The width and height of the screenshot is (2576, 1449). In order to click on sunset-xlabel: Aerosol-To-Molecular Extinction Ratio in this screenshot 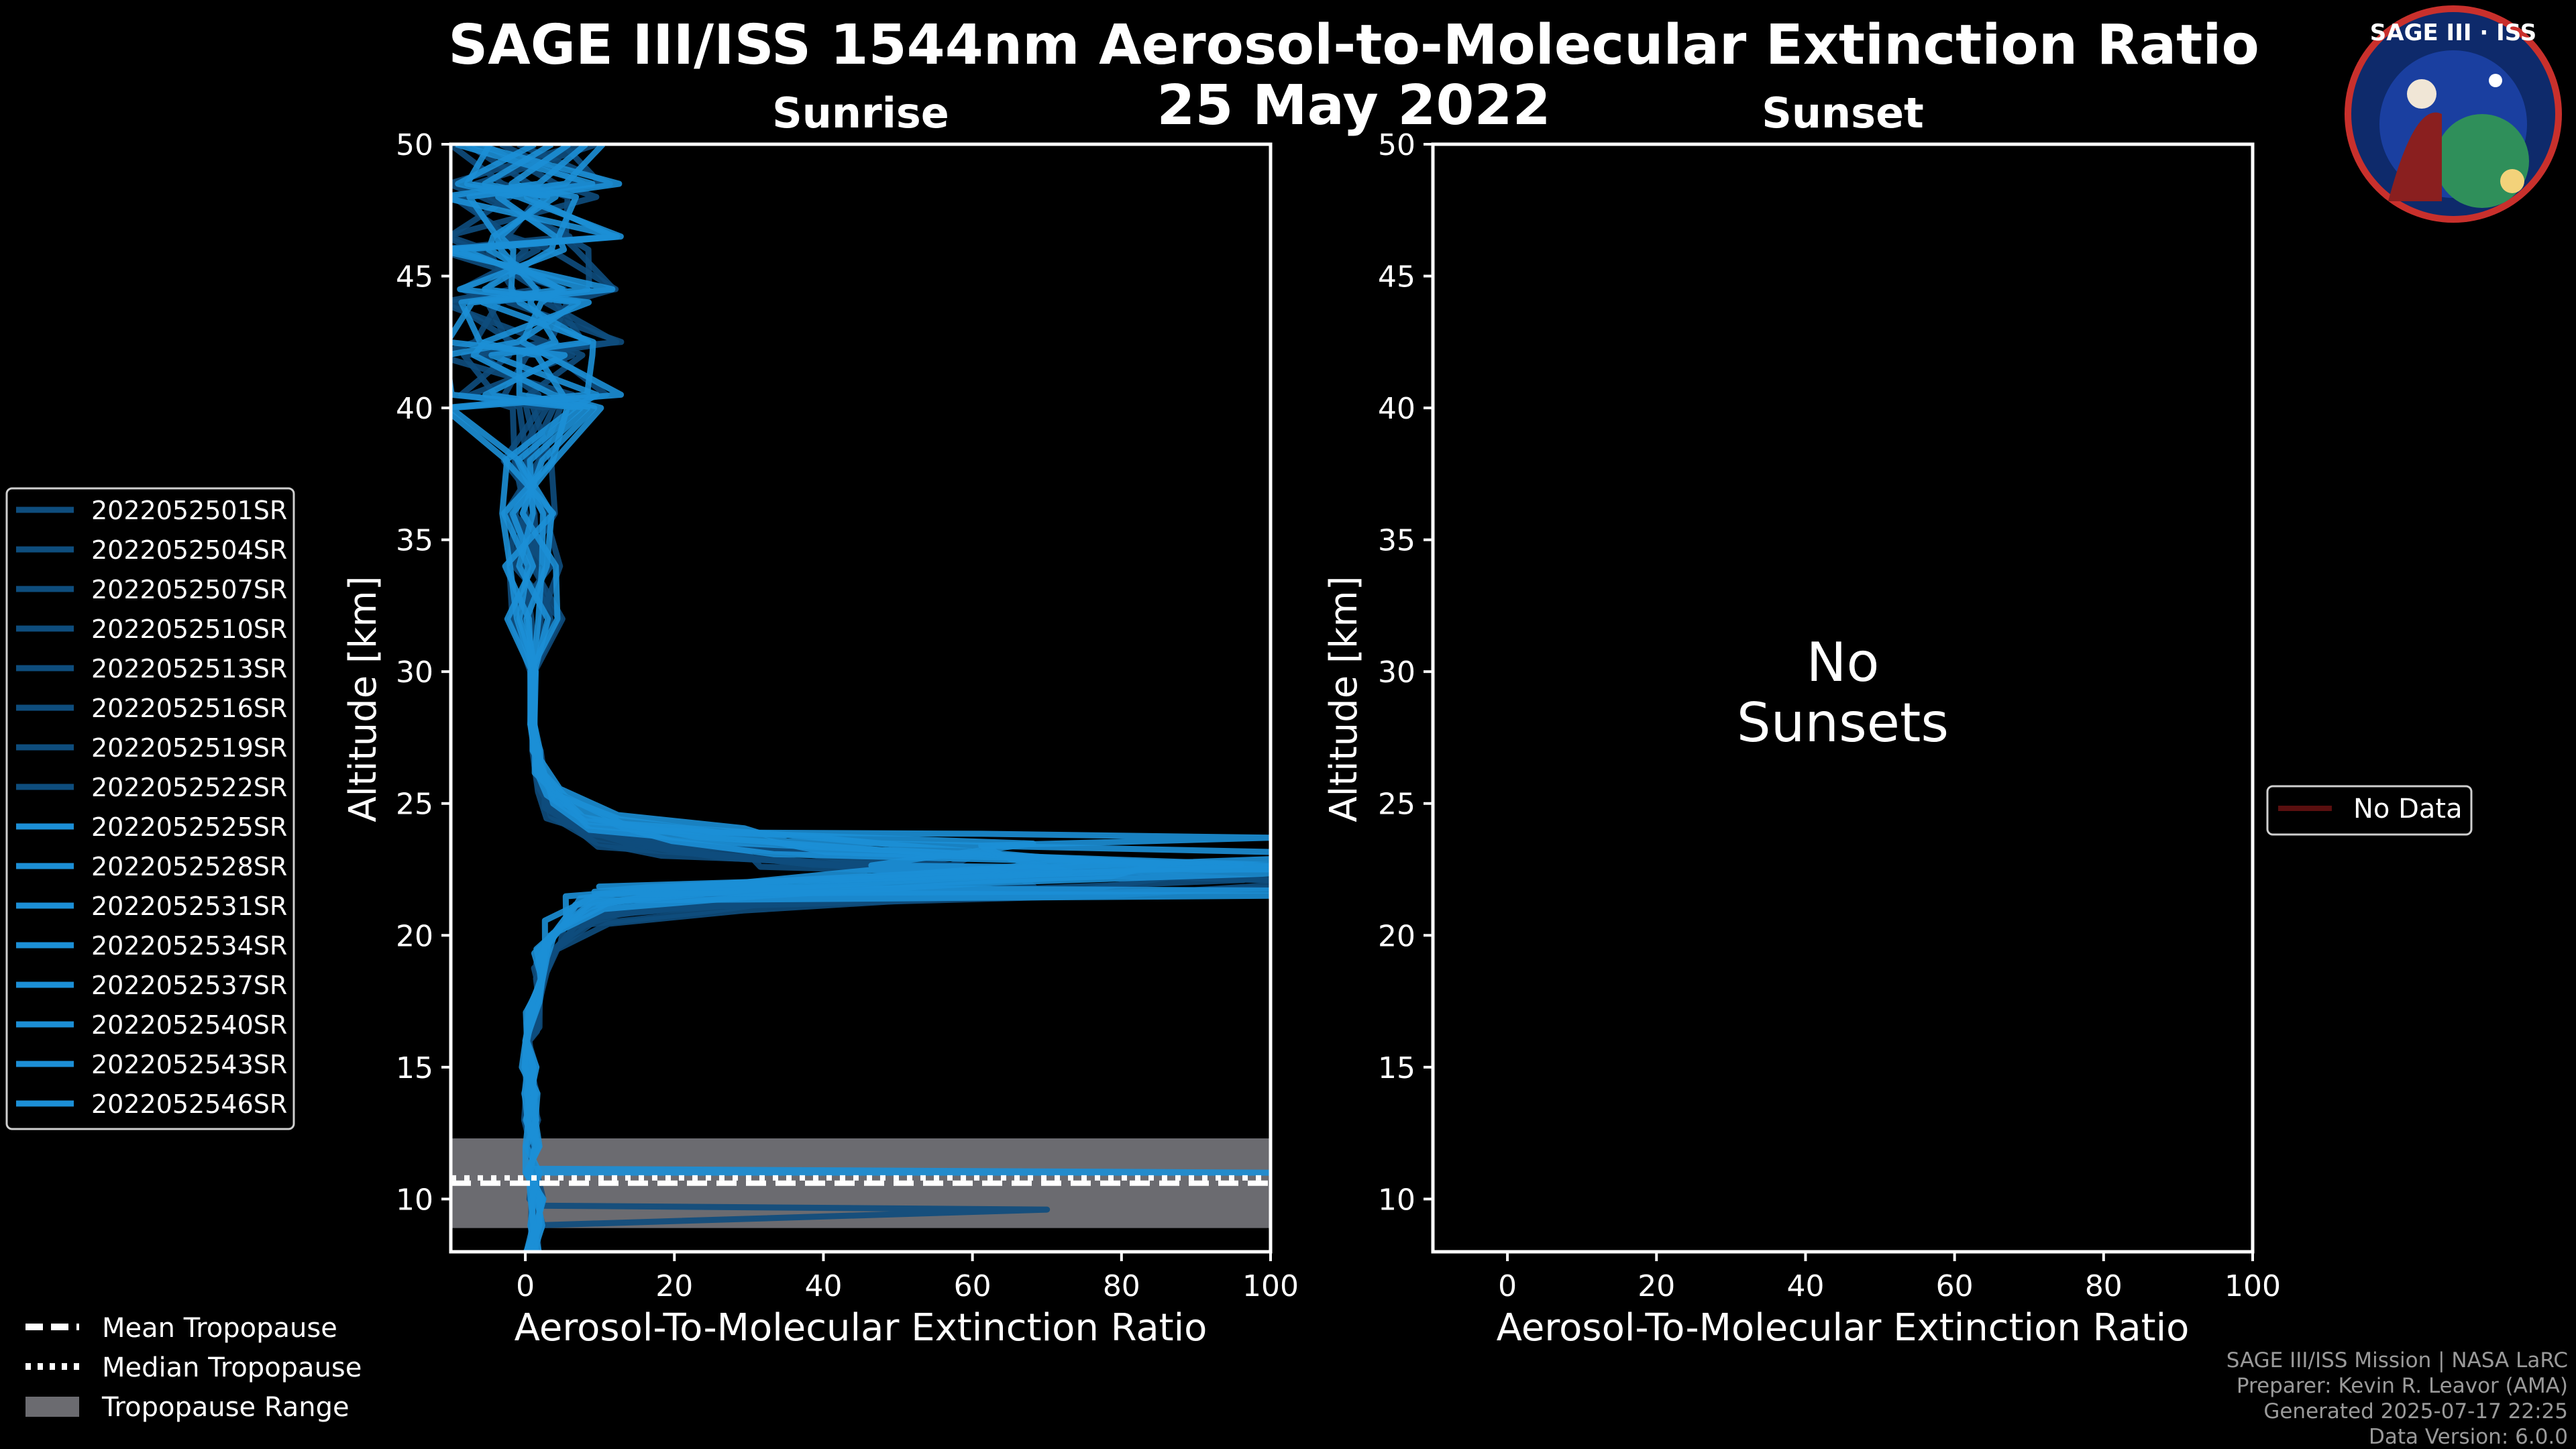, I will do `click(1843, 1328)`.